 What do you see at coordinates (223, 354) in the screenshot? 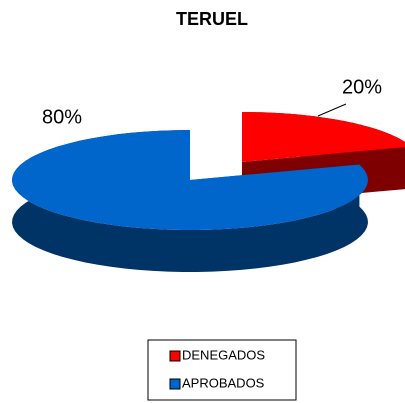
I see `legend-label: DENEGADOS` at bounding box center [223, 354].